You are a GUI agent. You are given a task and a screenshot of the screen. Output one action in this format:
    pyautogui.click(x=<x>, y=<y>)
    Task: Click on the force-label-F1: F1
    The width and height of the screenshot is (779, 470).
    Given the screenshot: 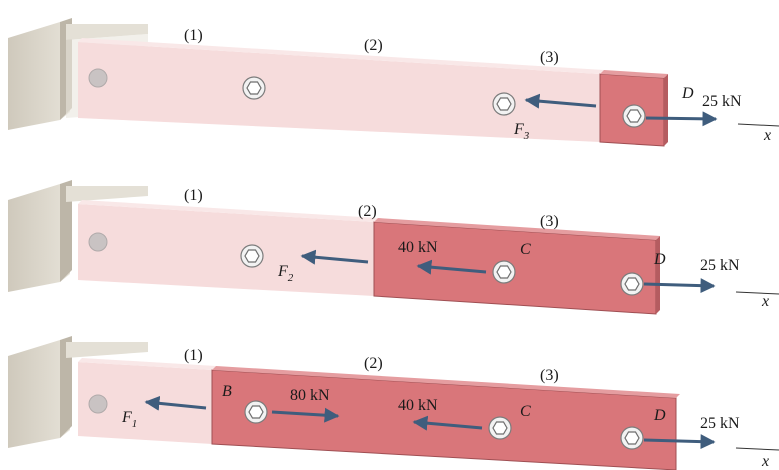 What is the action you would take?
    pyautogui.click(x=129, y=419)
    